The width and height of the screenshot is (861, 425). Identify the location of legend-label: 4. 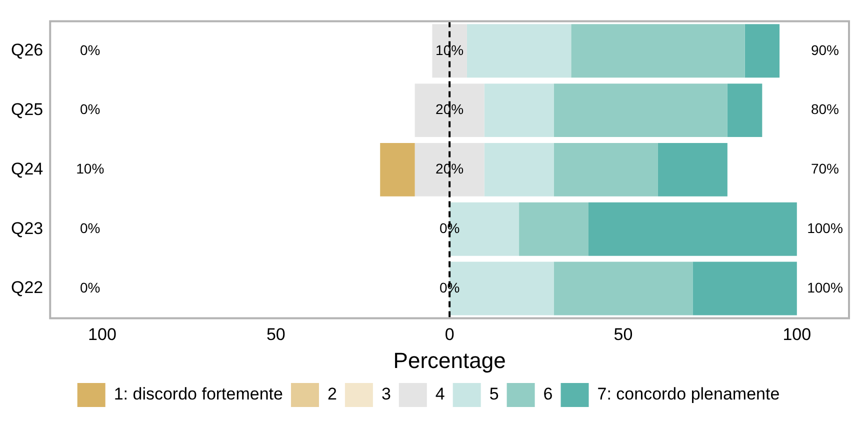
(440, 394).